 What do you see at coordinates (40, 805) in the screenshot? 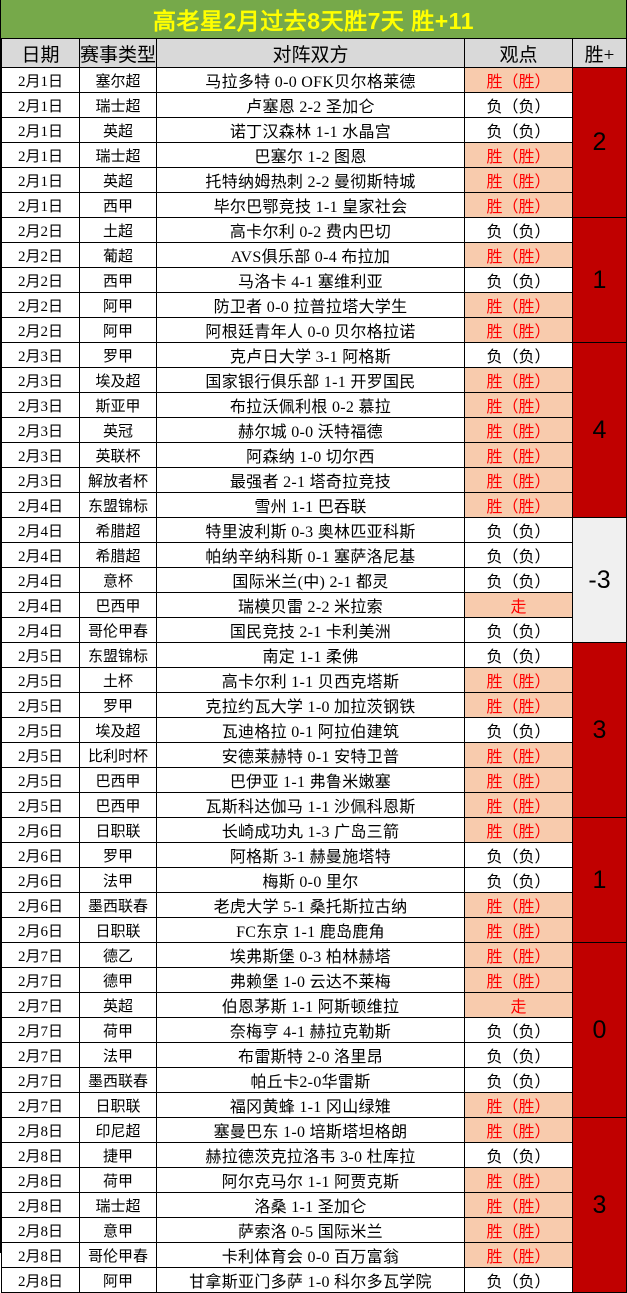
I see `cell-date: 2月5日` at bounding box center [40, 805].